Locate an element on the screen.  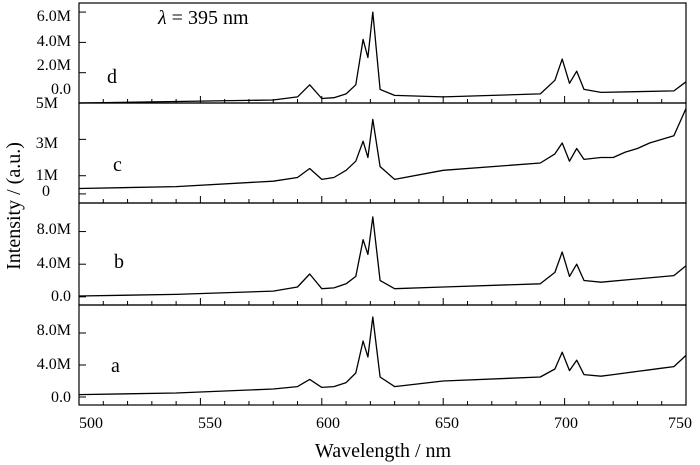
panel-label-a: a is located at coordinates (115, 366).